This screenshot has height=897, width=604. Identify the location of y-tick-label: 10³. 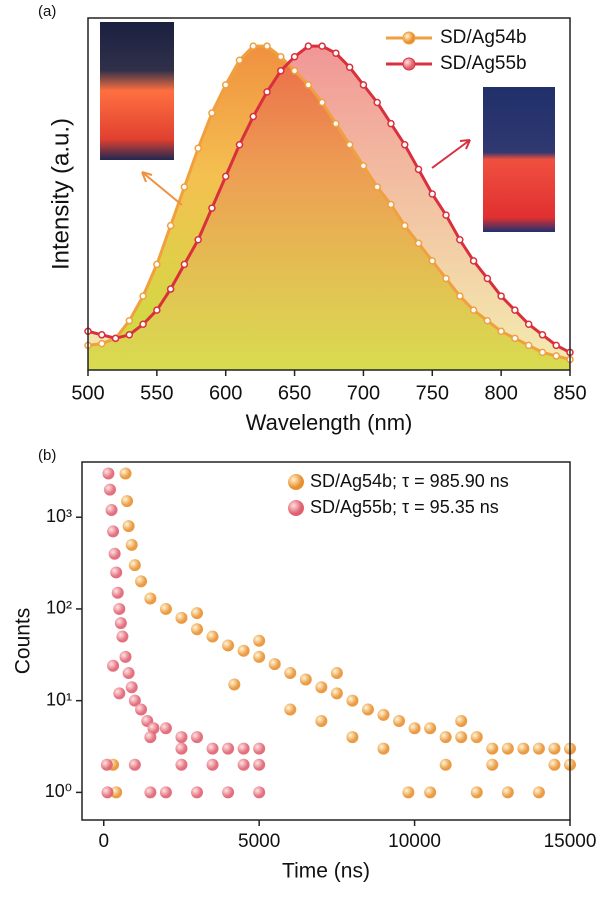
(59, 516).